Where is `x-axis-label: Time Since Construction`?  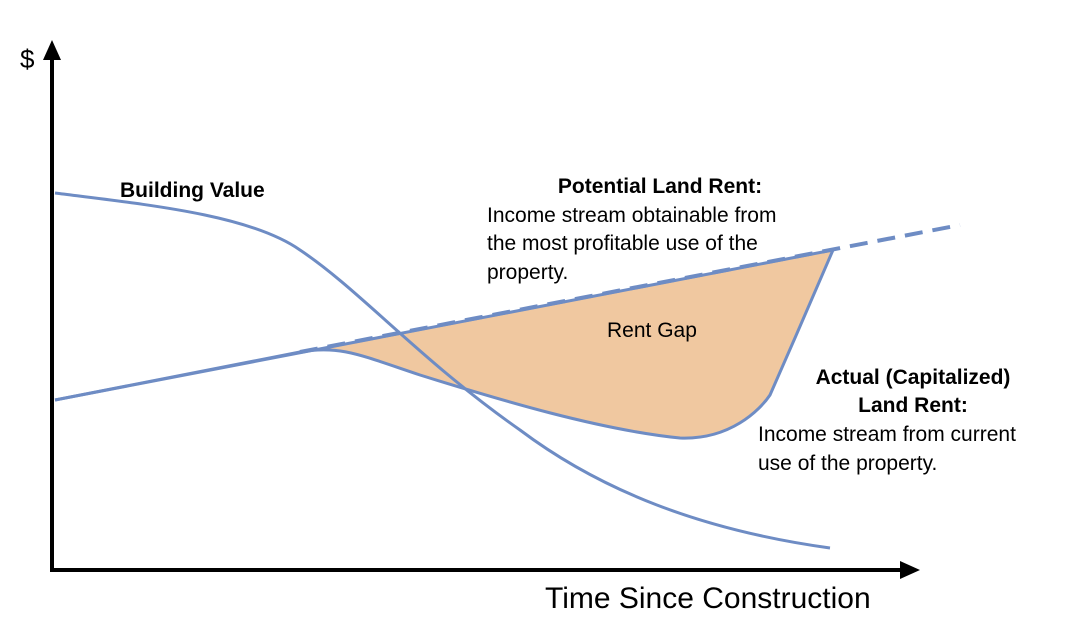 x-axis-label: Time Since Construction is located at coordinates (708, 598).